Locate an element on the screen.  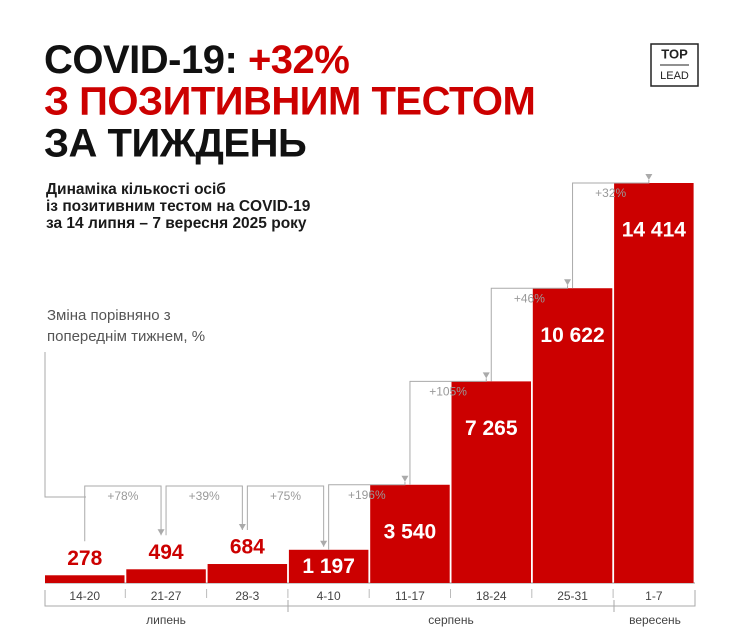
title-part: COVID-19: +32% is located at coordinates (196, 60).